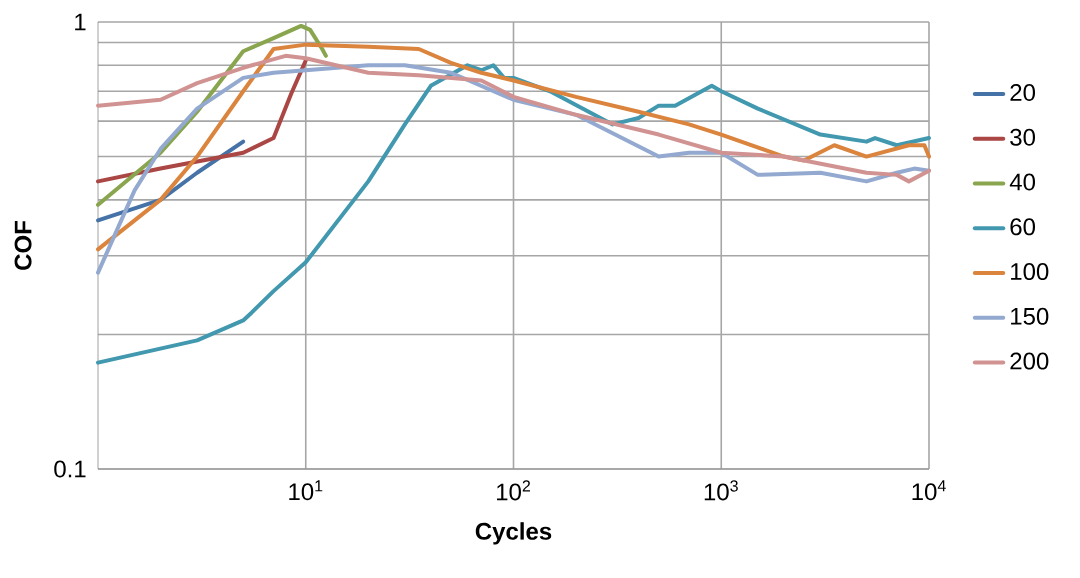 This screenshot has height=578, width=1080. Describe the element at coordinates (513, 490) in the screenshot. I see `x-tick-label: 10$^{2}$` at that location.